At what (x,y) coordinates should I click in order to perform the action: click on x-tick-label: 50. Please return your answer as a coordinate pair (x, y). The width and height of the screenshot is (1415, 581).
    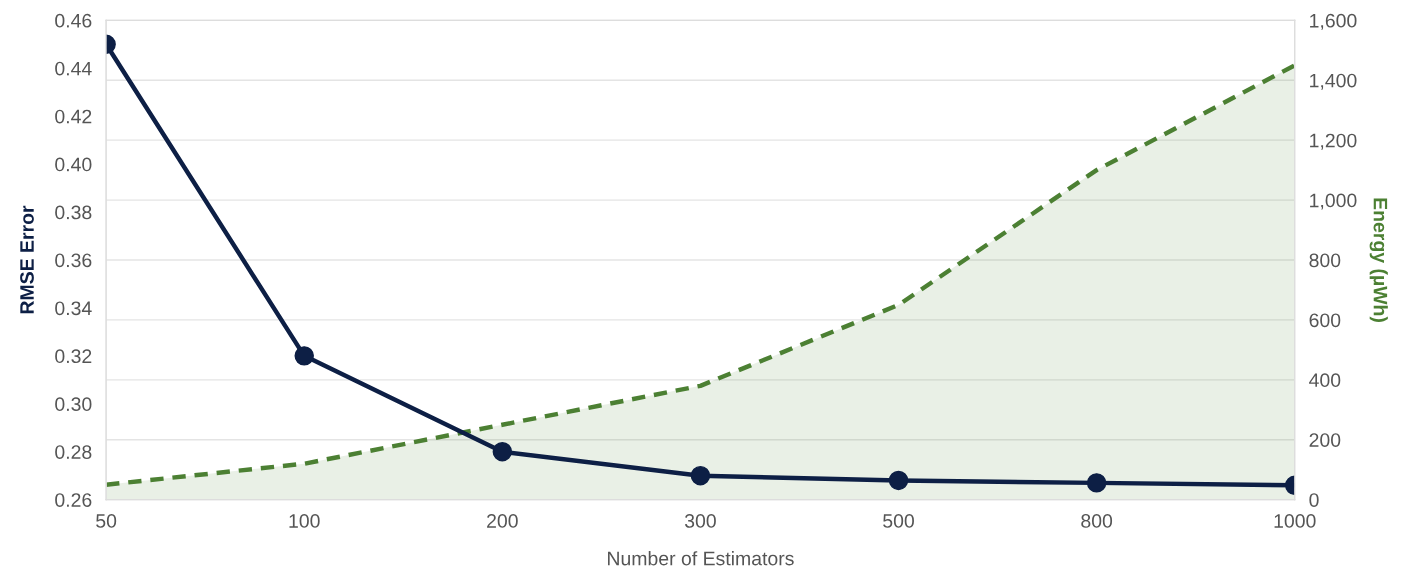
    Looking at the image, I should click on (106, 521).